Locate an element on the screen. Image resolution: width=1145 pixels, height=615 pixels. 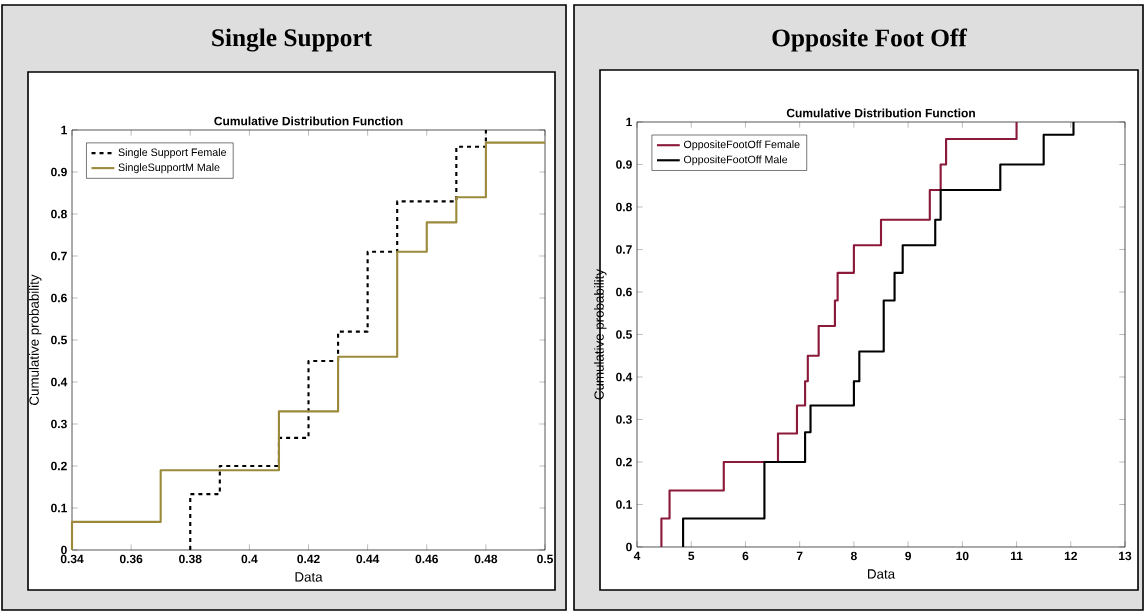
x-tick-label: 13 is located at coordinates (1125, 556).